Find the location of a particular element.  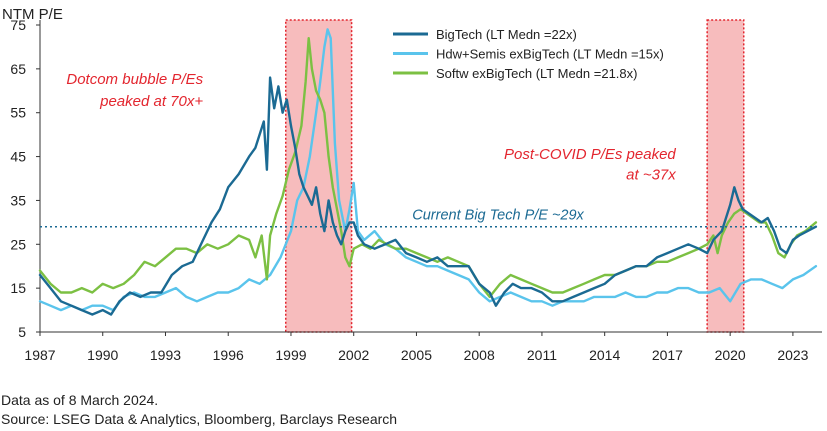

legend-label-2: Softw exBigTech (LT Medn =21.8x) is located at coordinates (536, 73).